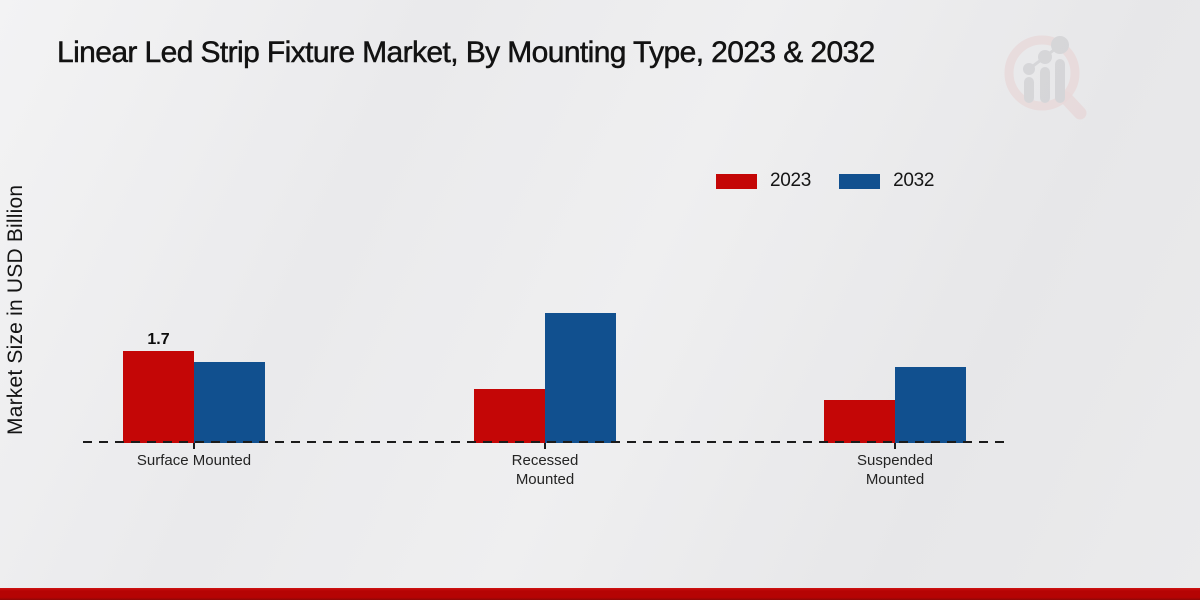 This screenshot has height=600, width=1200. I want to click on legend-item-2023: 2023, so click(763, 181).